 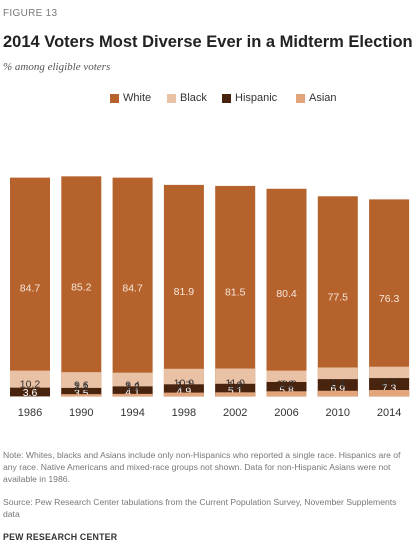 I want to click on legend-item-asian: Asian, so click(x=316, y=98).